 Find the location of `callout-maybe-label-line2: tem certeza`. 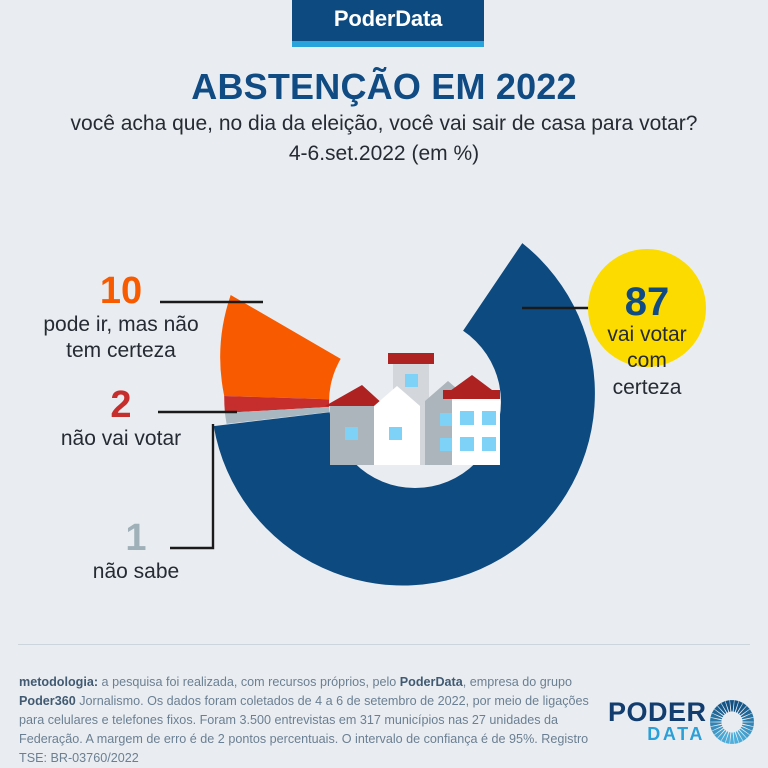

callout-maybe-label-line2: tem certeza is located at coordinates (121, 350).